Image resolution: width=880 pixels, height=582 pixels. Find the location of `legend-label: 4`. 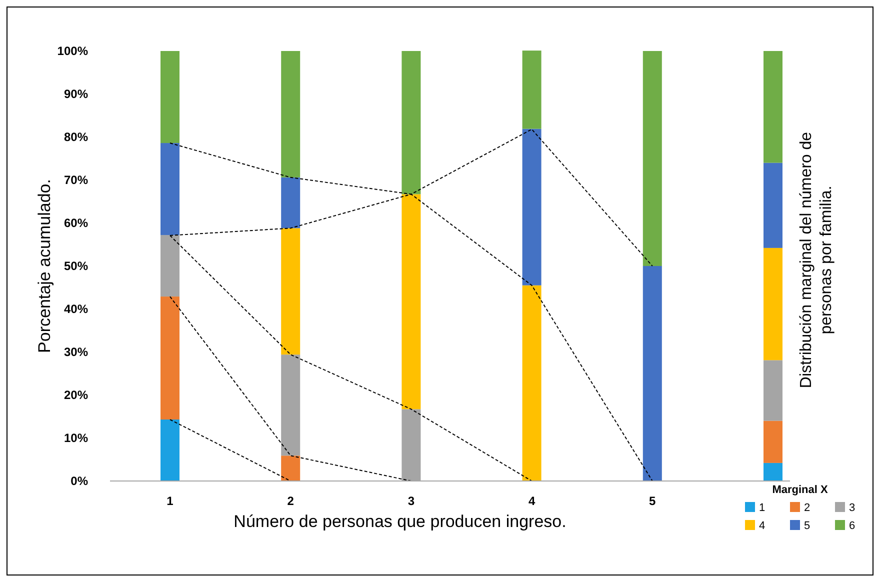

legend-label: 4 is located at coordinates (762, 526).